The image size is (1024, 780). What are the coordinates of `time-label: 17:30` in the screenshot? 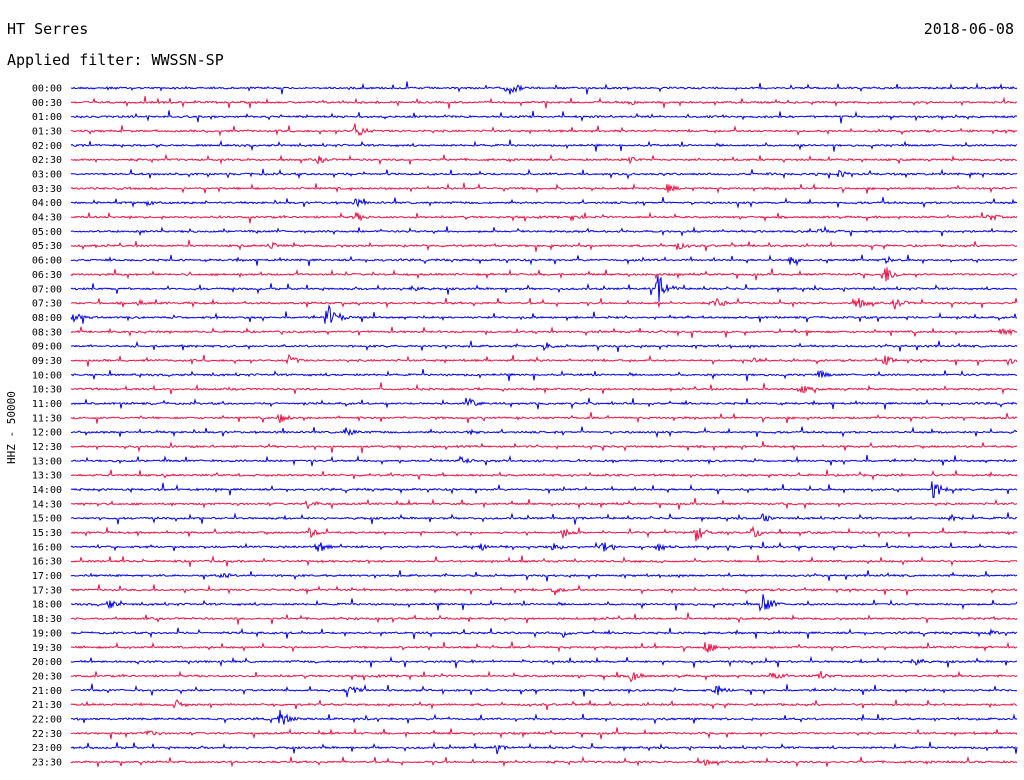 It's located at (47, 590).